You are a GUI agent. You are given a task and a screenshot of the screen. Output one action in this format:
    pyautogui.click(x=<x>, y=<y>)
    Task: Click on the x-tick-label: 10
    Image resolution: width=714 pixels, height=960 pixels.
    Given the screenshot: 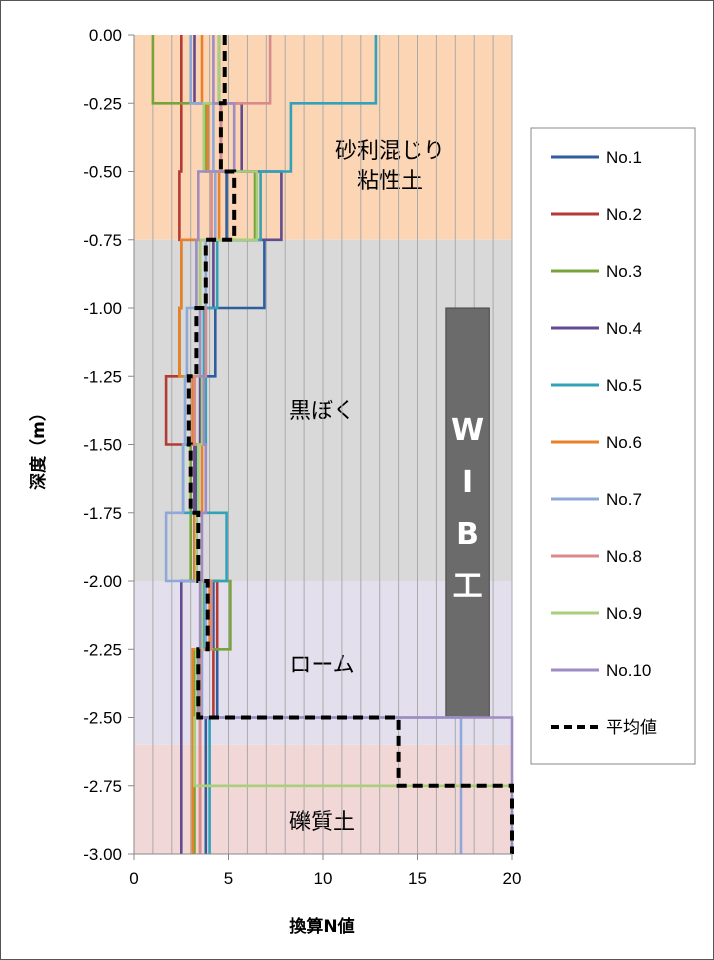 What is the action you would take?
    pyautogui.click(x=323, y=878)
    